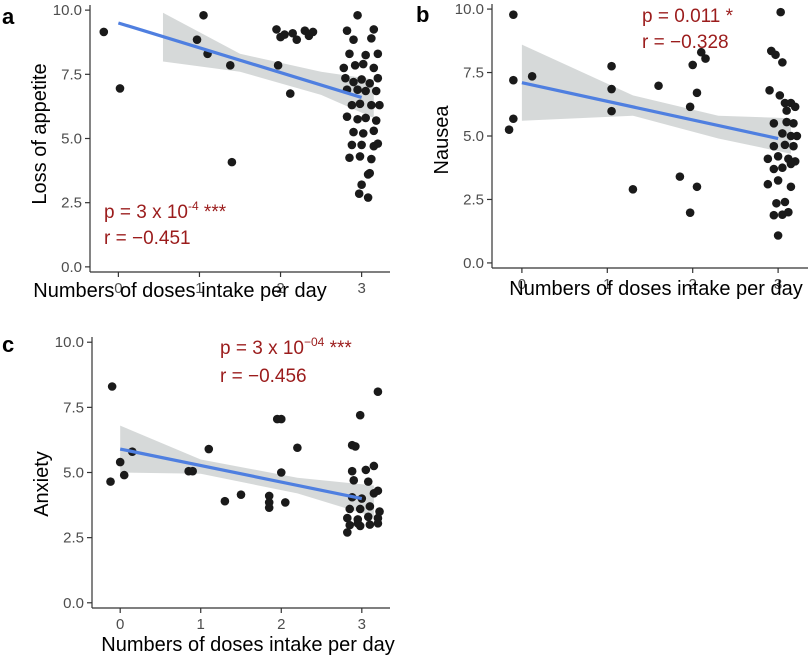  What do you see at coordinates (361, 288) in the screenshot?
I see `chart-a-xtick-label: 3` at bounding box center [361, 288].